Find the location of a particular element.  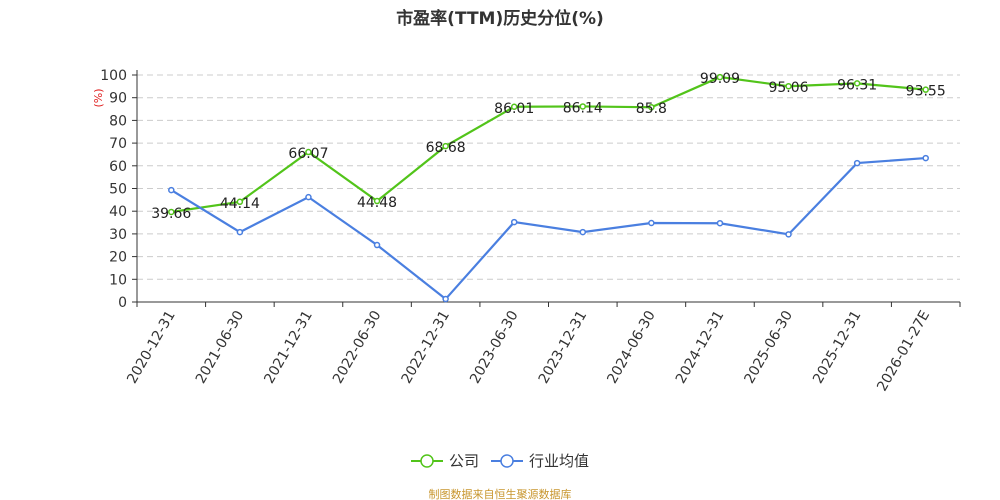

legend-item: 行业均值 is located at coordinates (540, 460).